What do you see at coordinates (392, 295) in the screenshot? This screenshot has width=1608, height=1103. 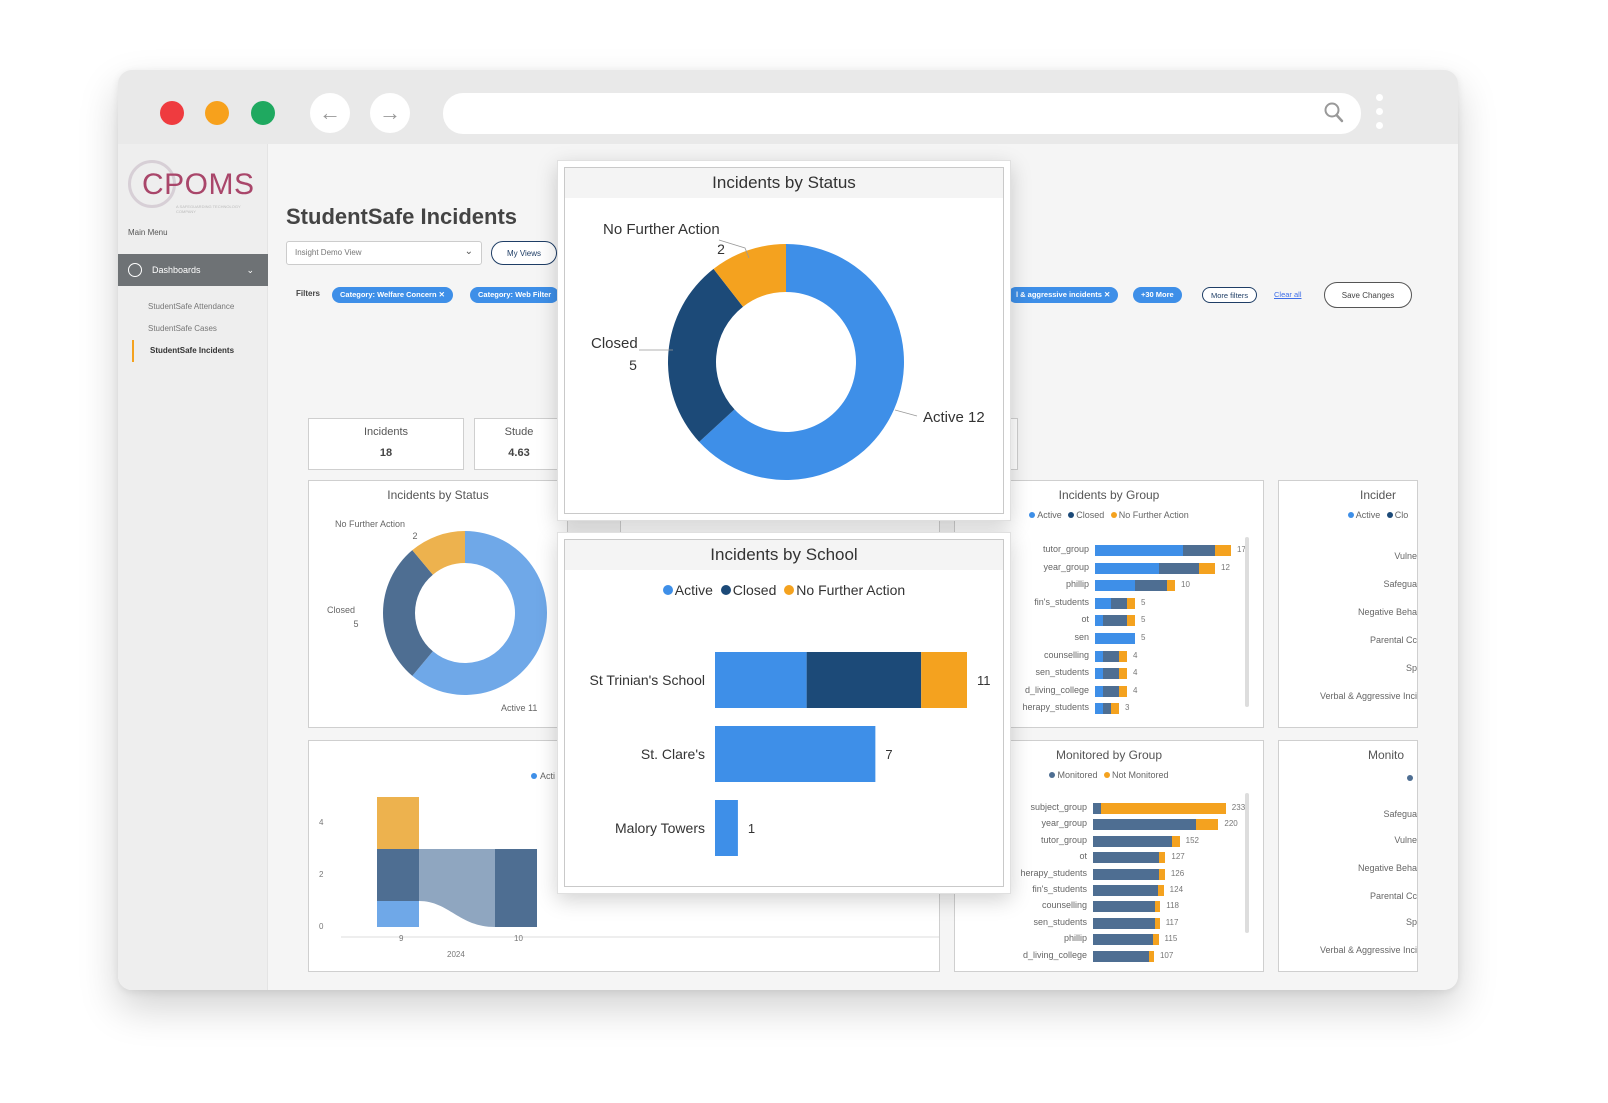 I see `filter-chip-welfare-concern: Category: Welfare Concern ✕` at bounding box center [392, 295].